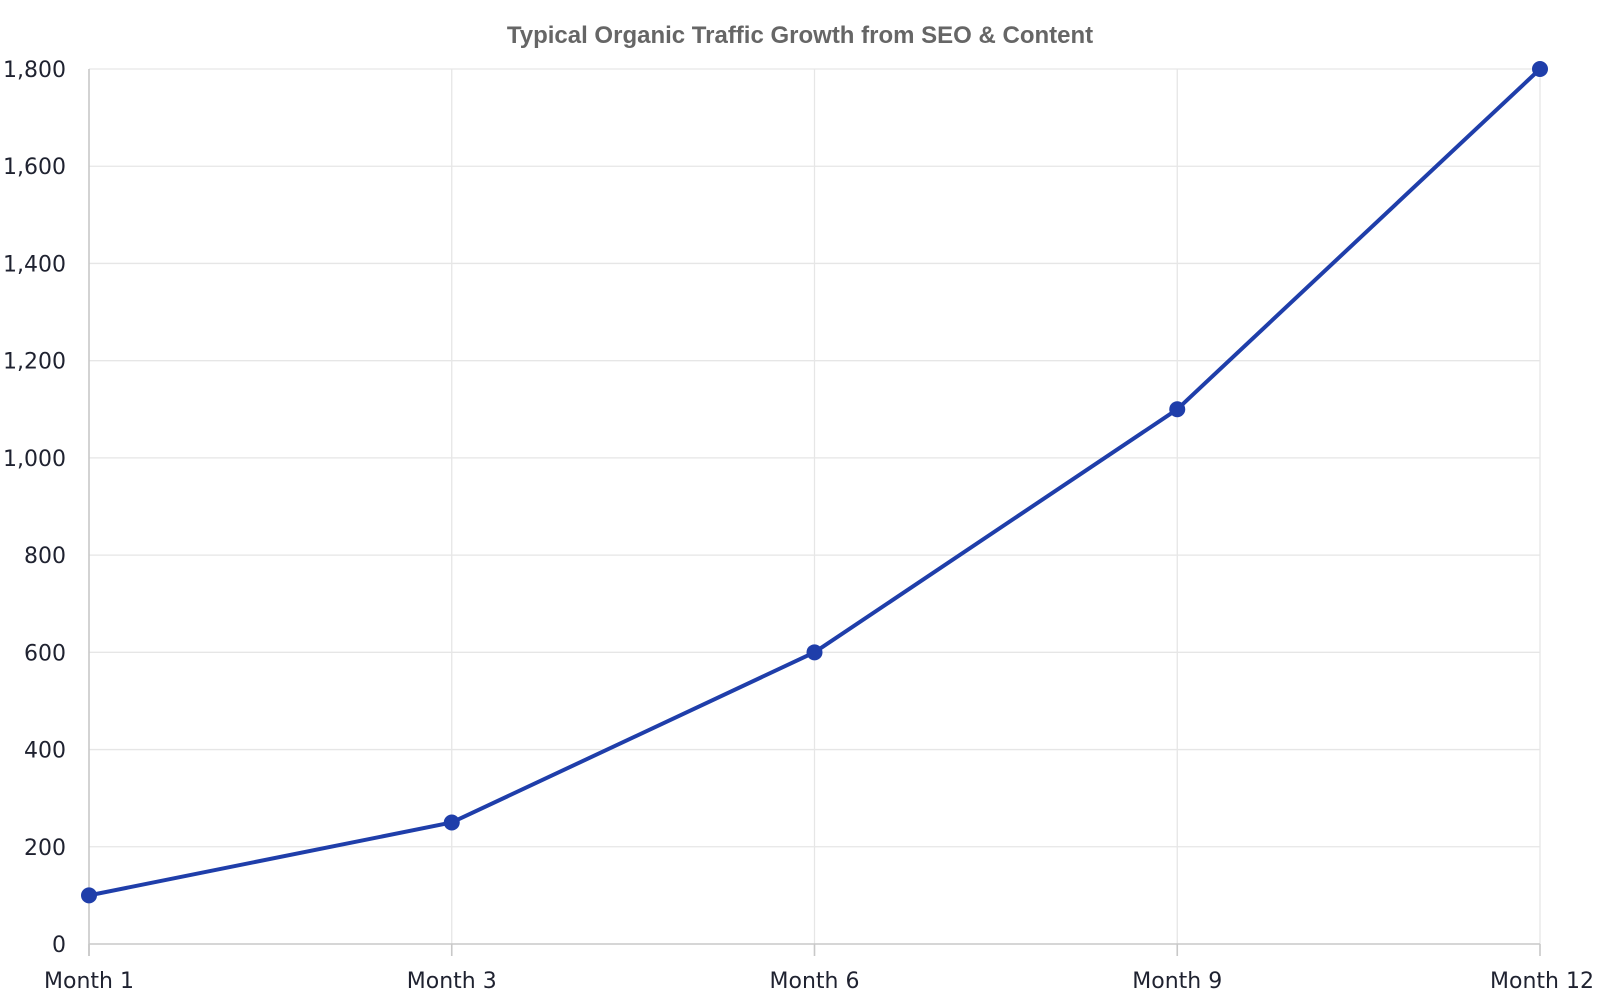 This screenshot has width=1600, height=1000. What do you see at coordinates (45, 848) in the screenshot?
I see `y-tick-label: 200` at bounding box center [45, 848].